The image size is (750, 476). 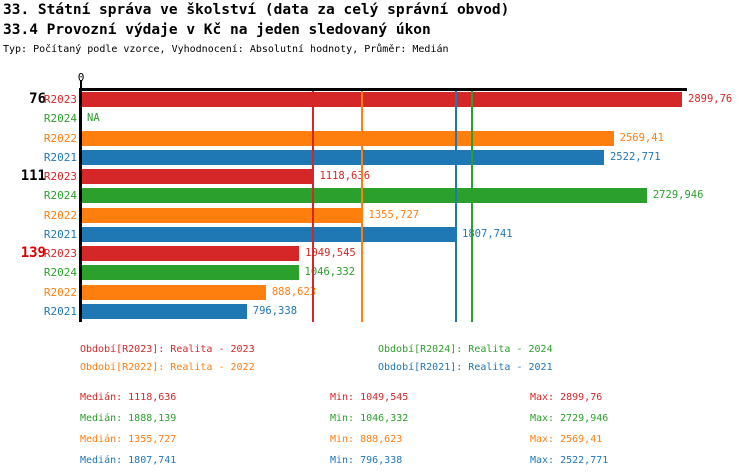 What do you see at coordinates (678, 195) in the screenshot?
I see `bar-value-label: 2729,946` at bounding box center [678, 195].